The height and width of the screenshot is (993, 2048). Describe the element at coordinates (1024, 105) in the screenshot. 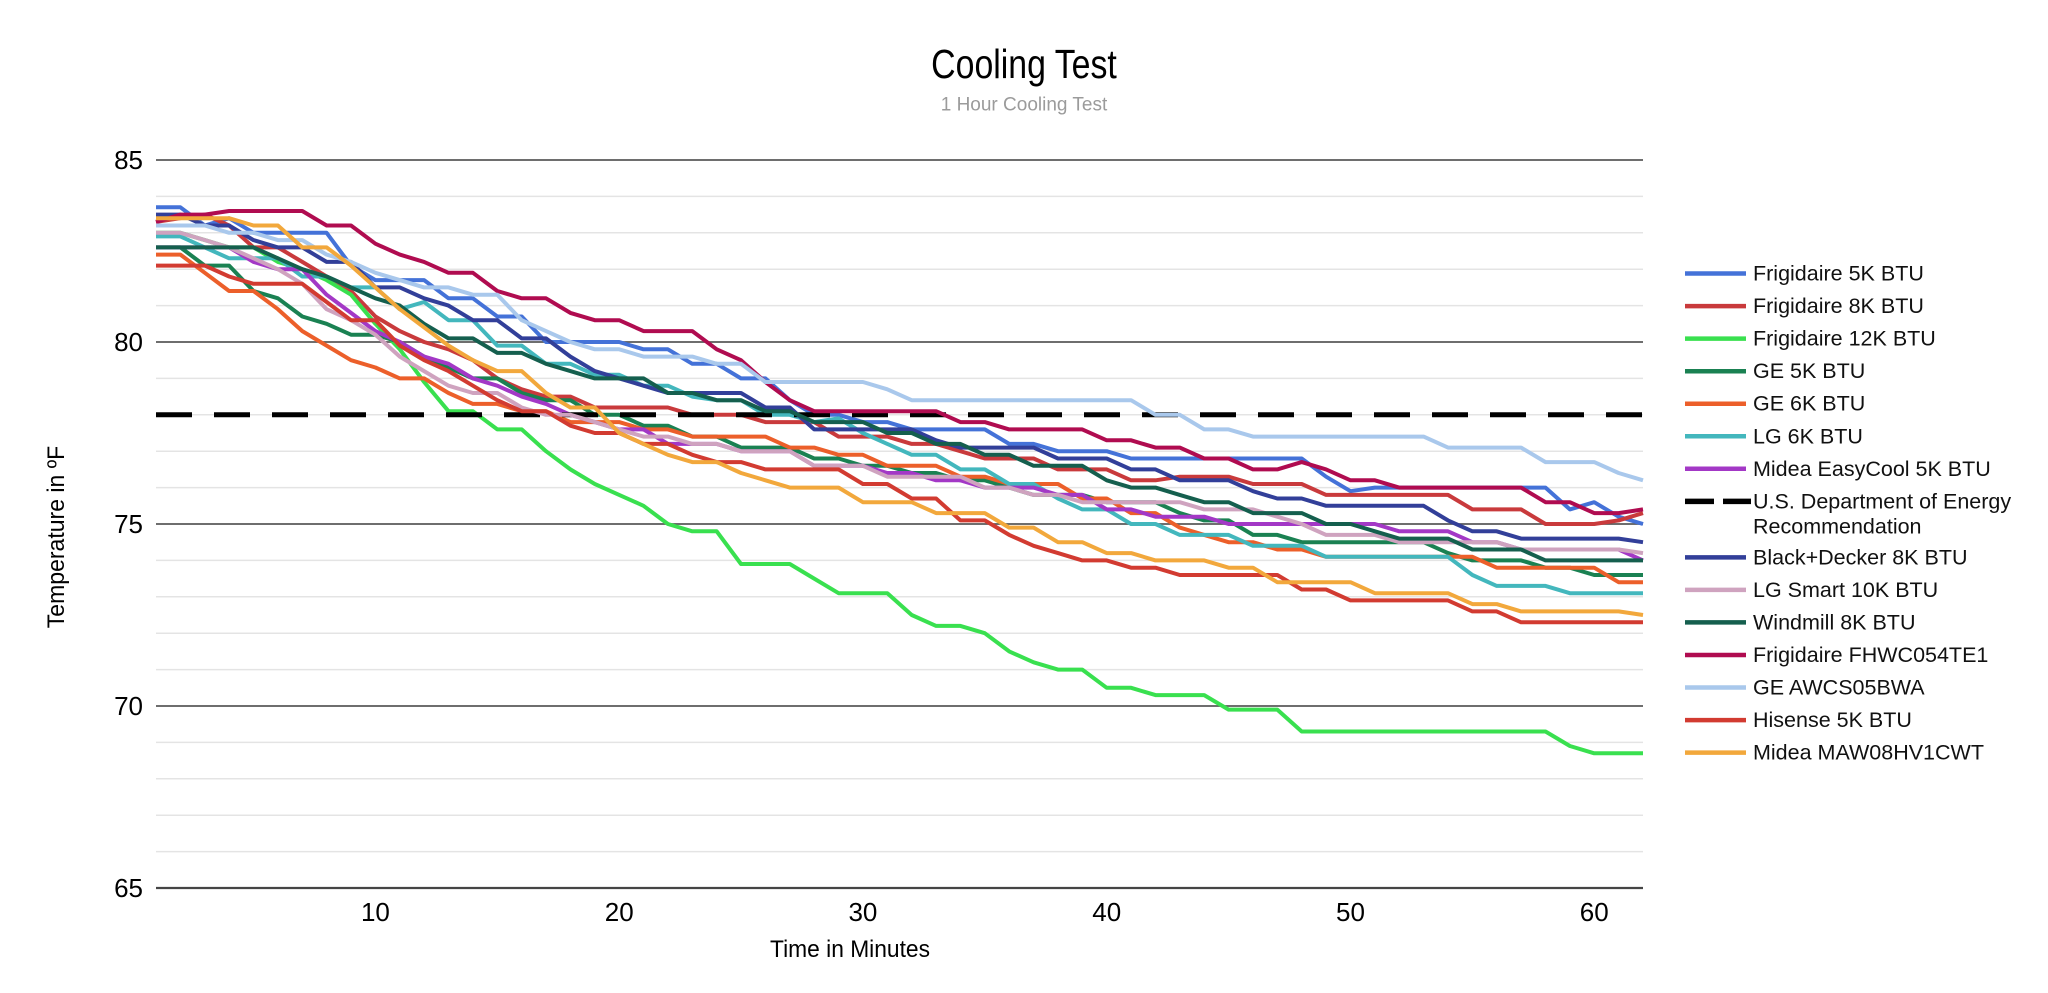

I see `svg-text: 1 Hour Cooling Test` at that location.